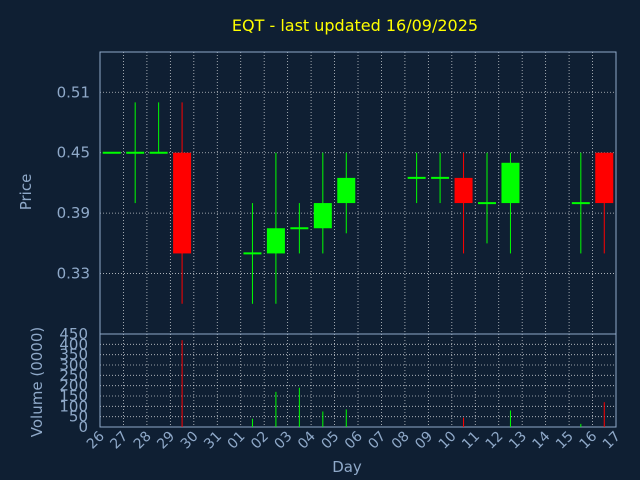 The height and width of the screenshot is (480, 640). What do you see at coordinates (73, 334) in the screenshot?
I see `volume-tick-label: 450` at bounding box center [73, 334].